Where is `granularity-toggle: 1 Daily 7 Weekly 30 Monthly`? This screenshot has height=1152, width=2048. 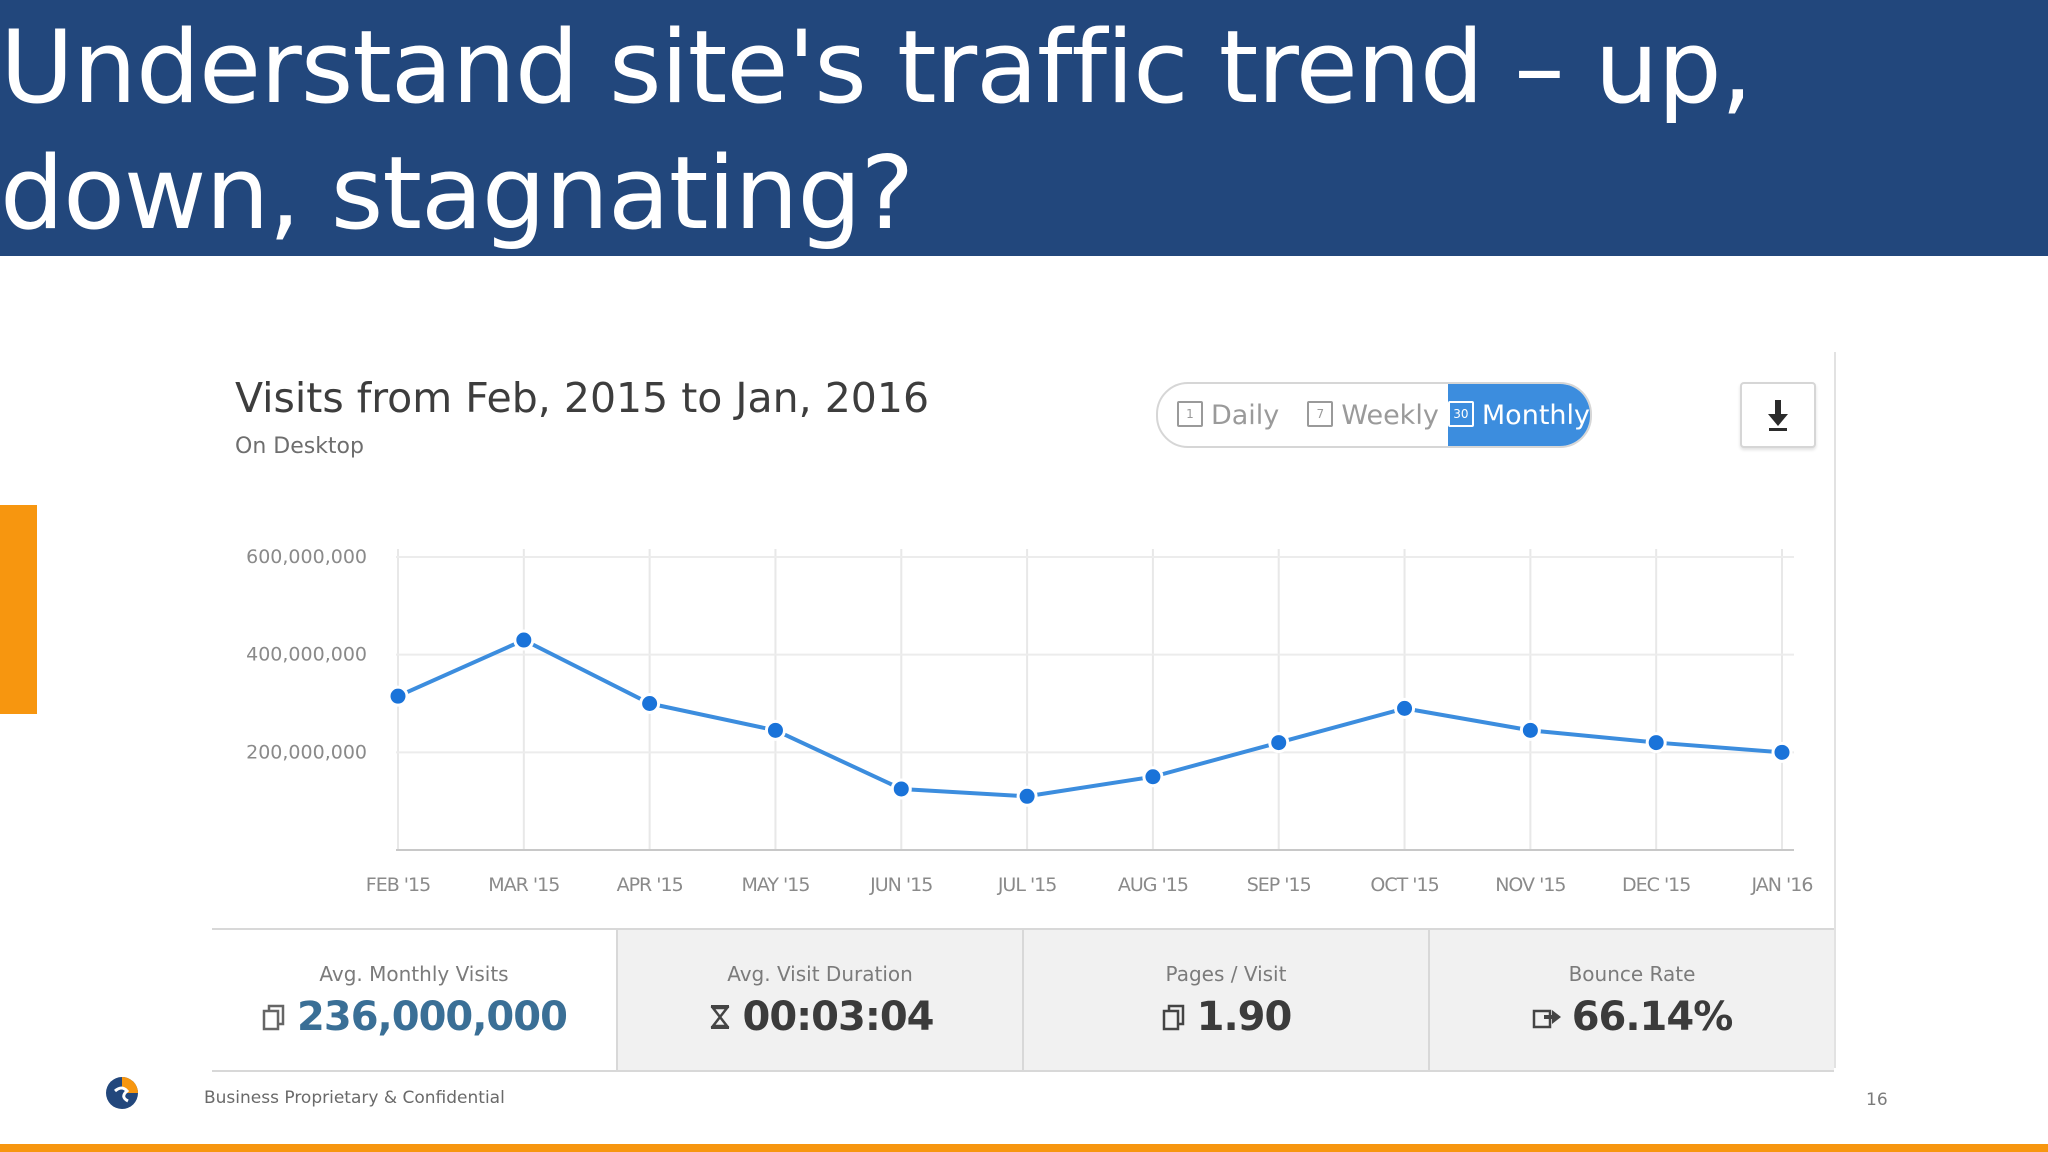 granularity-toggle: 1 Daily 7 Weekly 30 Monthly is located at coordinates (1374, 415).